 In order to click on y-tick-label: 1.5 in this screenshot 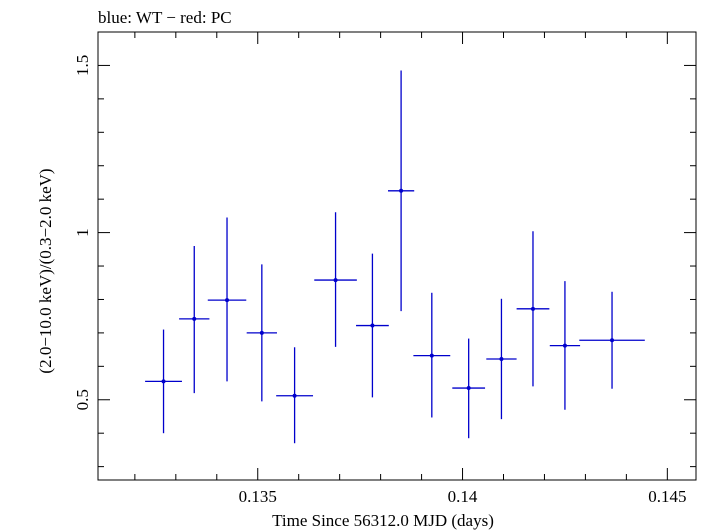, I will do `click(82, 65)`.